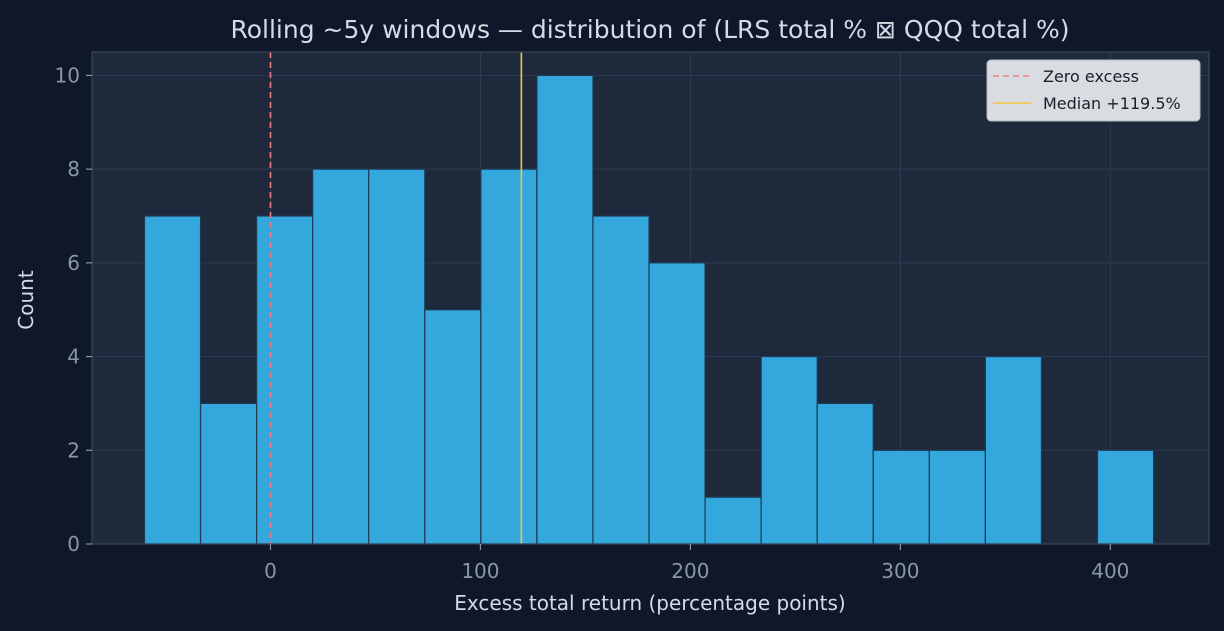 The height and width of the screenshot is (631, 1224). Describe the element at coordinates (73, 544) in the screenshot. I see `y-tick-label: 0` at that location.